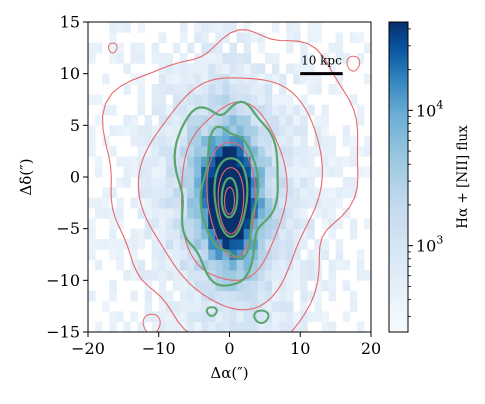  What do you see at coordinates (321, 61) in the screenshot?
I see `scale-bar-label: 10 kpc` at bounding box center [321, 61].